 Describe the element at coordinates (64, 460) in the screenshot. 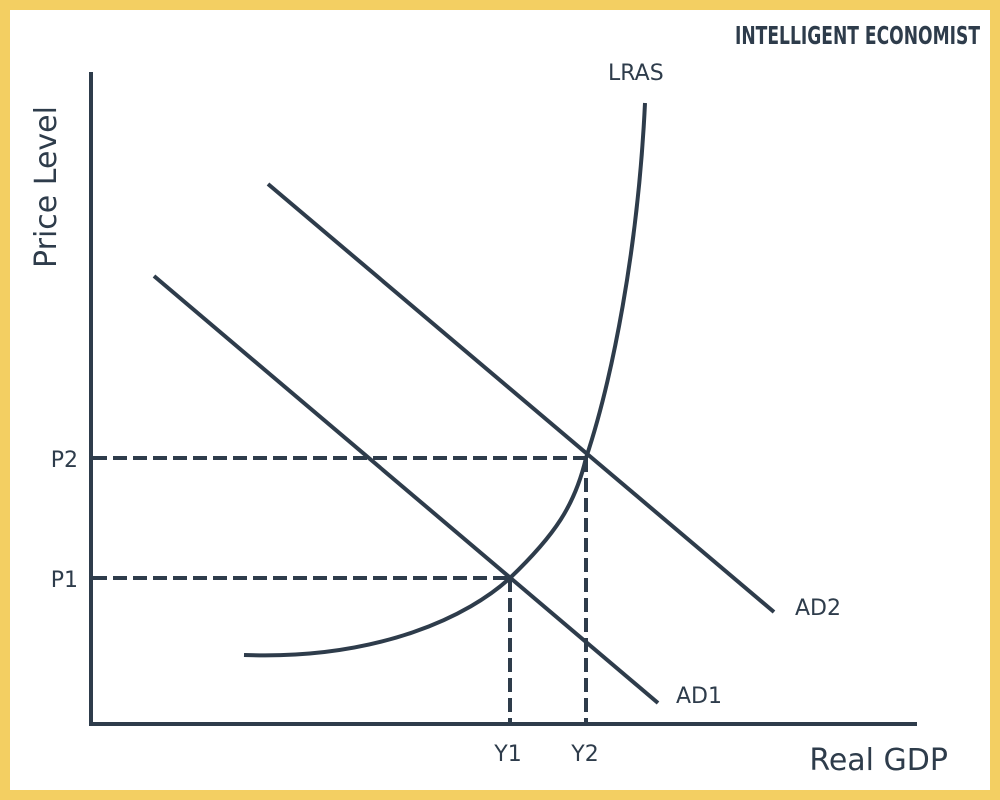

I see `p2-label: P2` at that location.